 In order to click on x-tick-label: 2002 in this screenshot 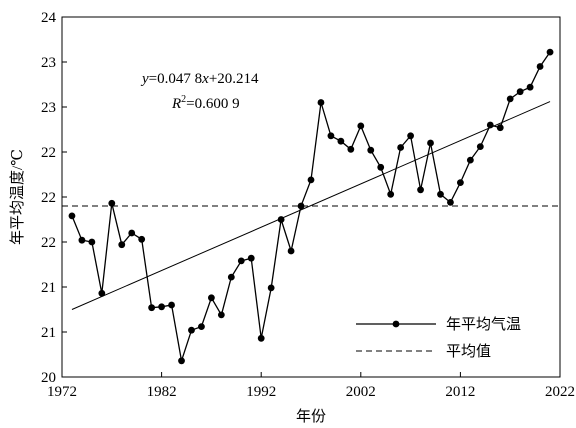, I will do `click(361, 392)`.